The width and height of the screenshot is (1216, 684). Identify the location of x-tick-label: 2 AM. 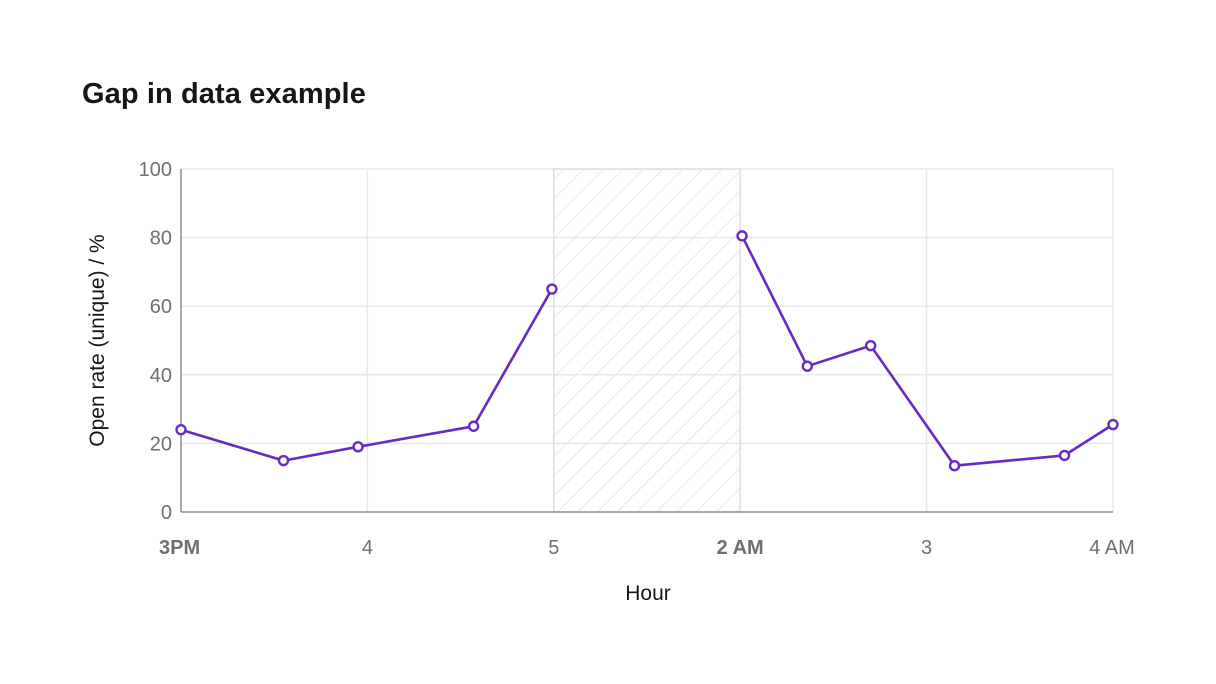
(740, 548).